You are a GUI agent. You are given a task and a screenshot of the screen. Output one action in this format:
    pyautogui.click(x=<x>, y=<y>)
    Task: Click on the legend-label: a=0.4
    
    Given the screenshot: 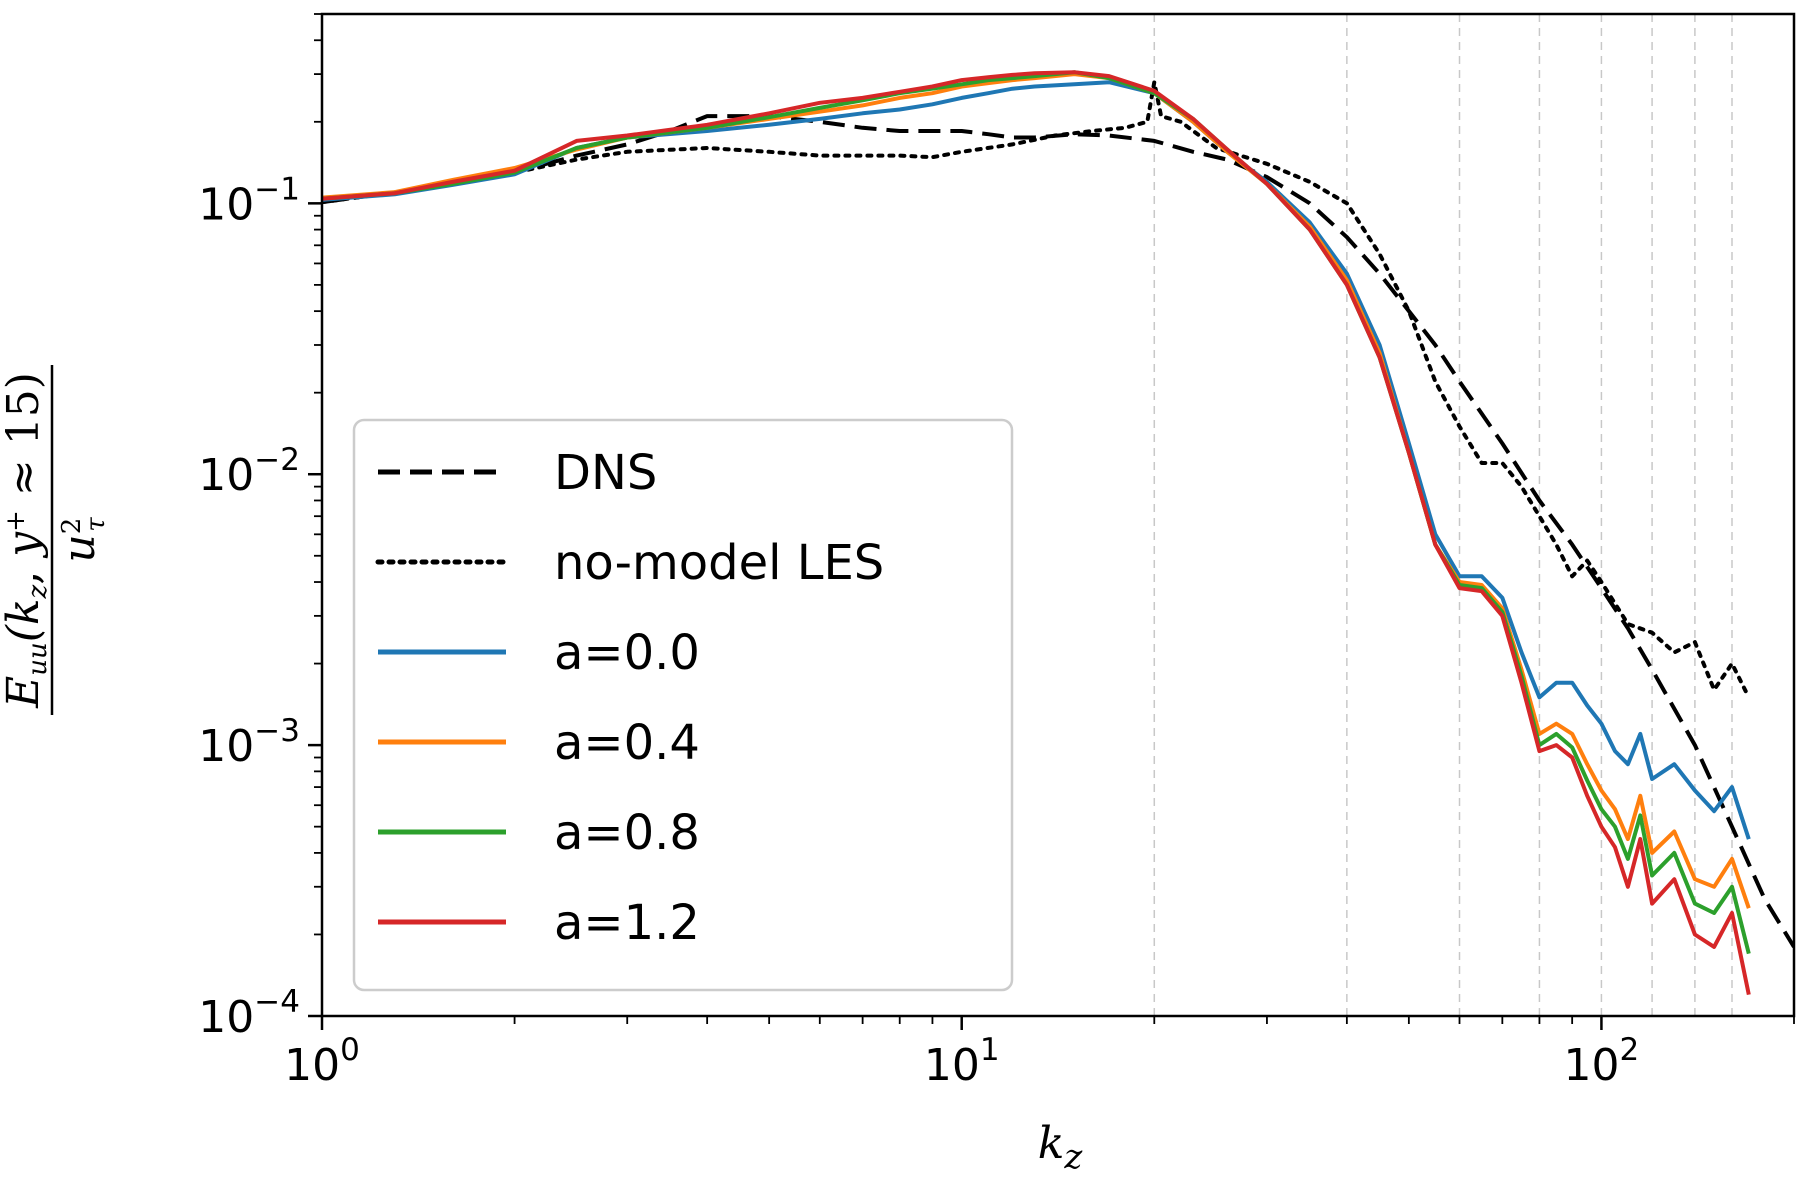 What is the action you would take?
    pyautogui.click(x=627, y=743)
    